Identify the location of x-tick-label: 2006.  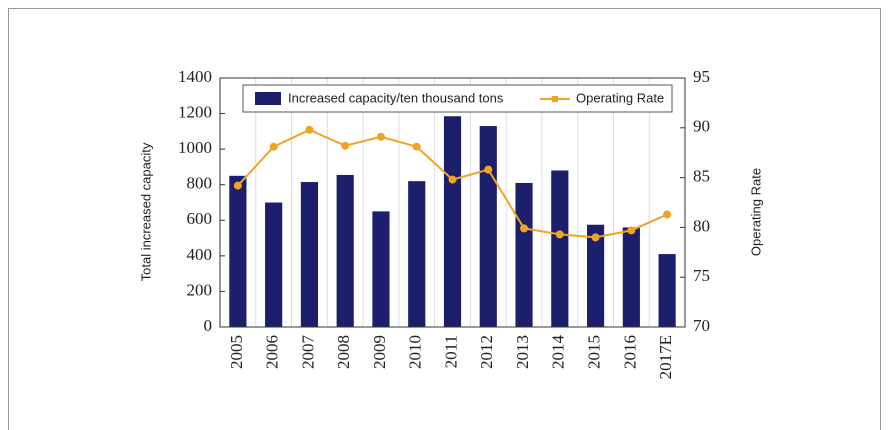
(272, 352).